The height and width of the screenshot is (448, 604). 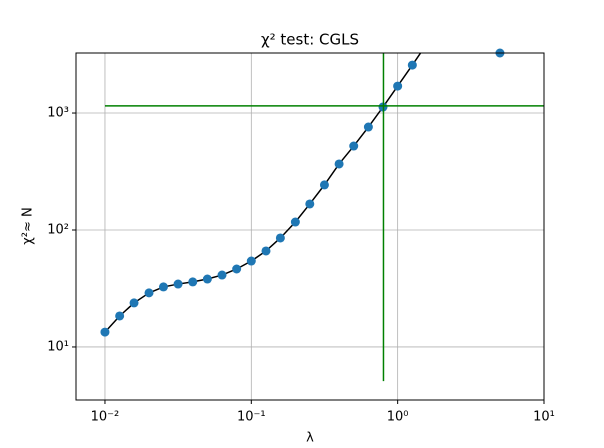 I want to click on x-tick-label: 10⁻¹, so click(x=251, y=417).